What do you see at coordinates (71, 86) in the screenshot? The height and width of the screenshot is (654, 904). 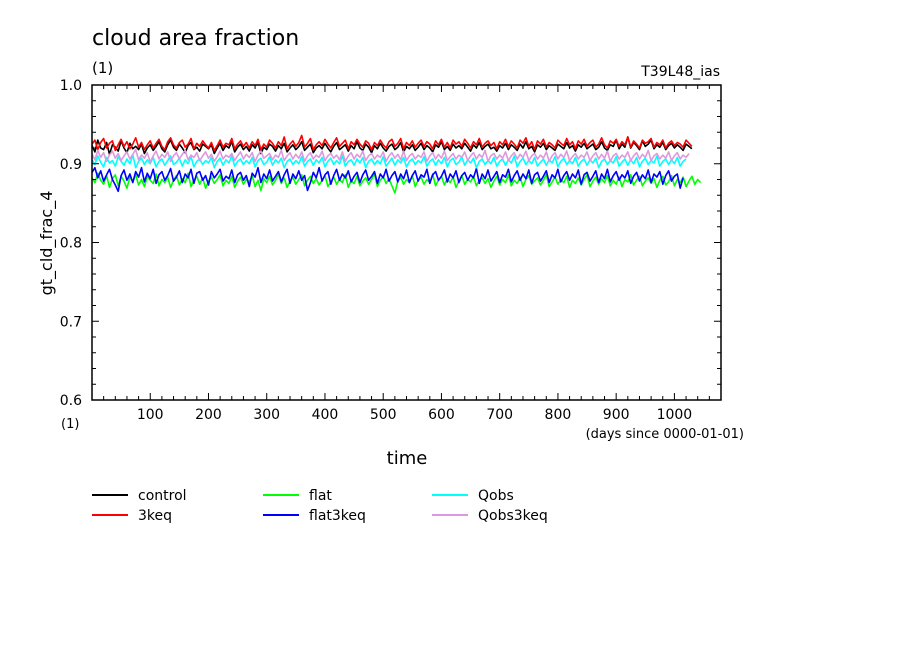 I see `y-tick-label: 1.0` at bounding box center [71, 86].